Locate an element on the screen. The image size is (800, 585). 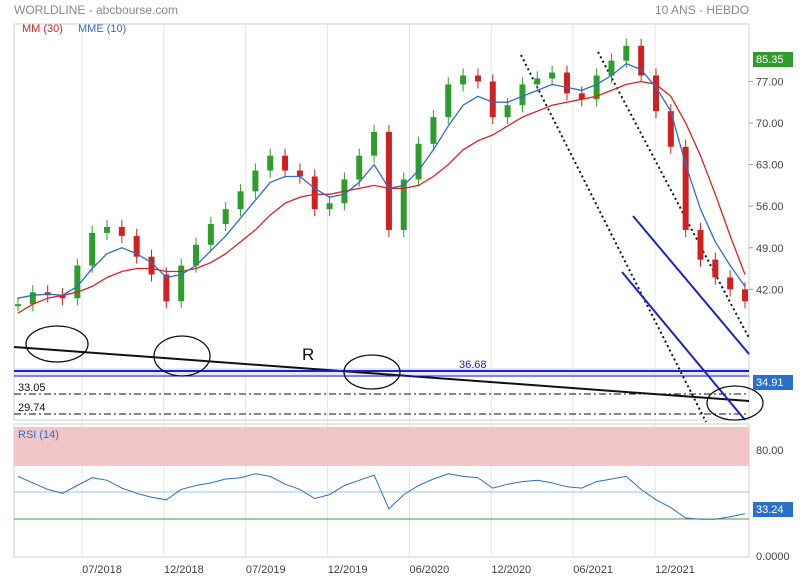
time-label: 06/2020 is located at coordinates (430, 570).